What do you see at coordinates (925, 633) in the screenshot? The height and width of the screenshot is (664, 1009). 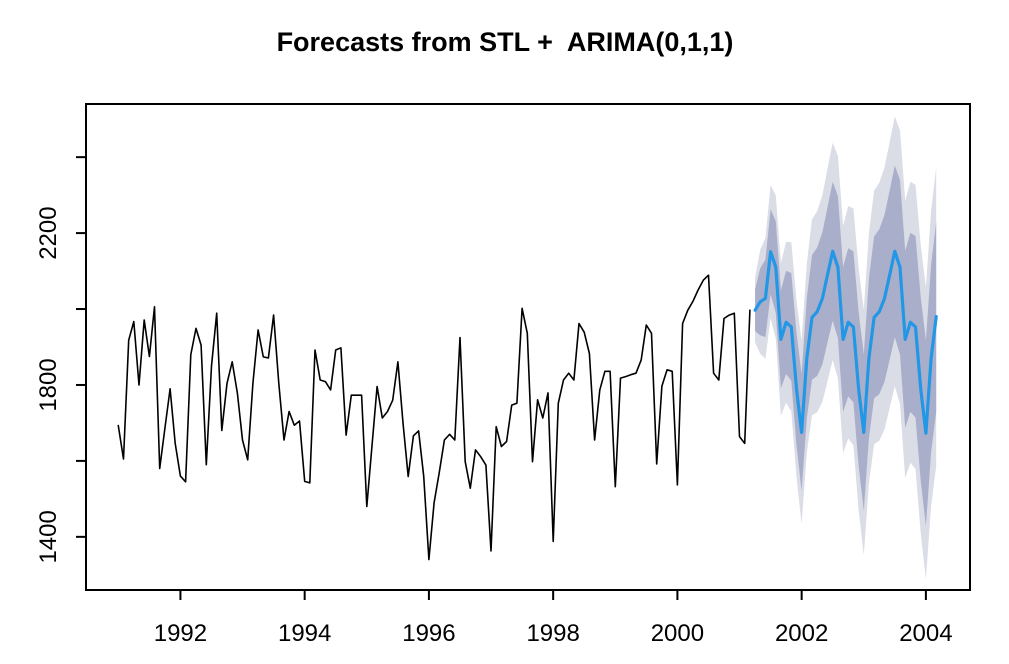 I see `x-tick-label: 2004` at bounding box center [925, 633].